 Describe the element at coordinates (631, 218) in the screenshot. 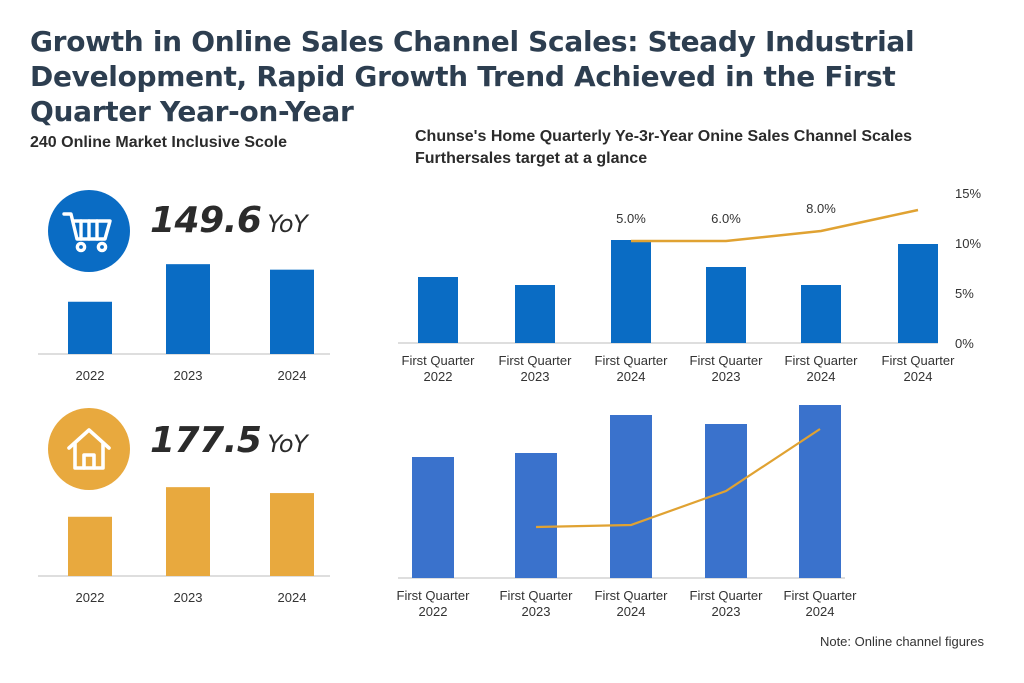

I see `line-data-label: 5.0%` at that location.